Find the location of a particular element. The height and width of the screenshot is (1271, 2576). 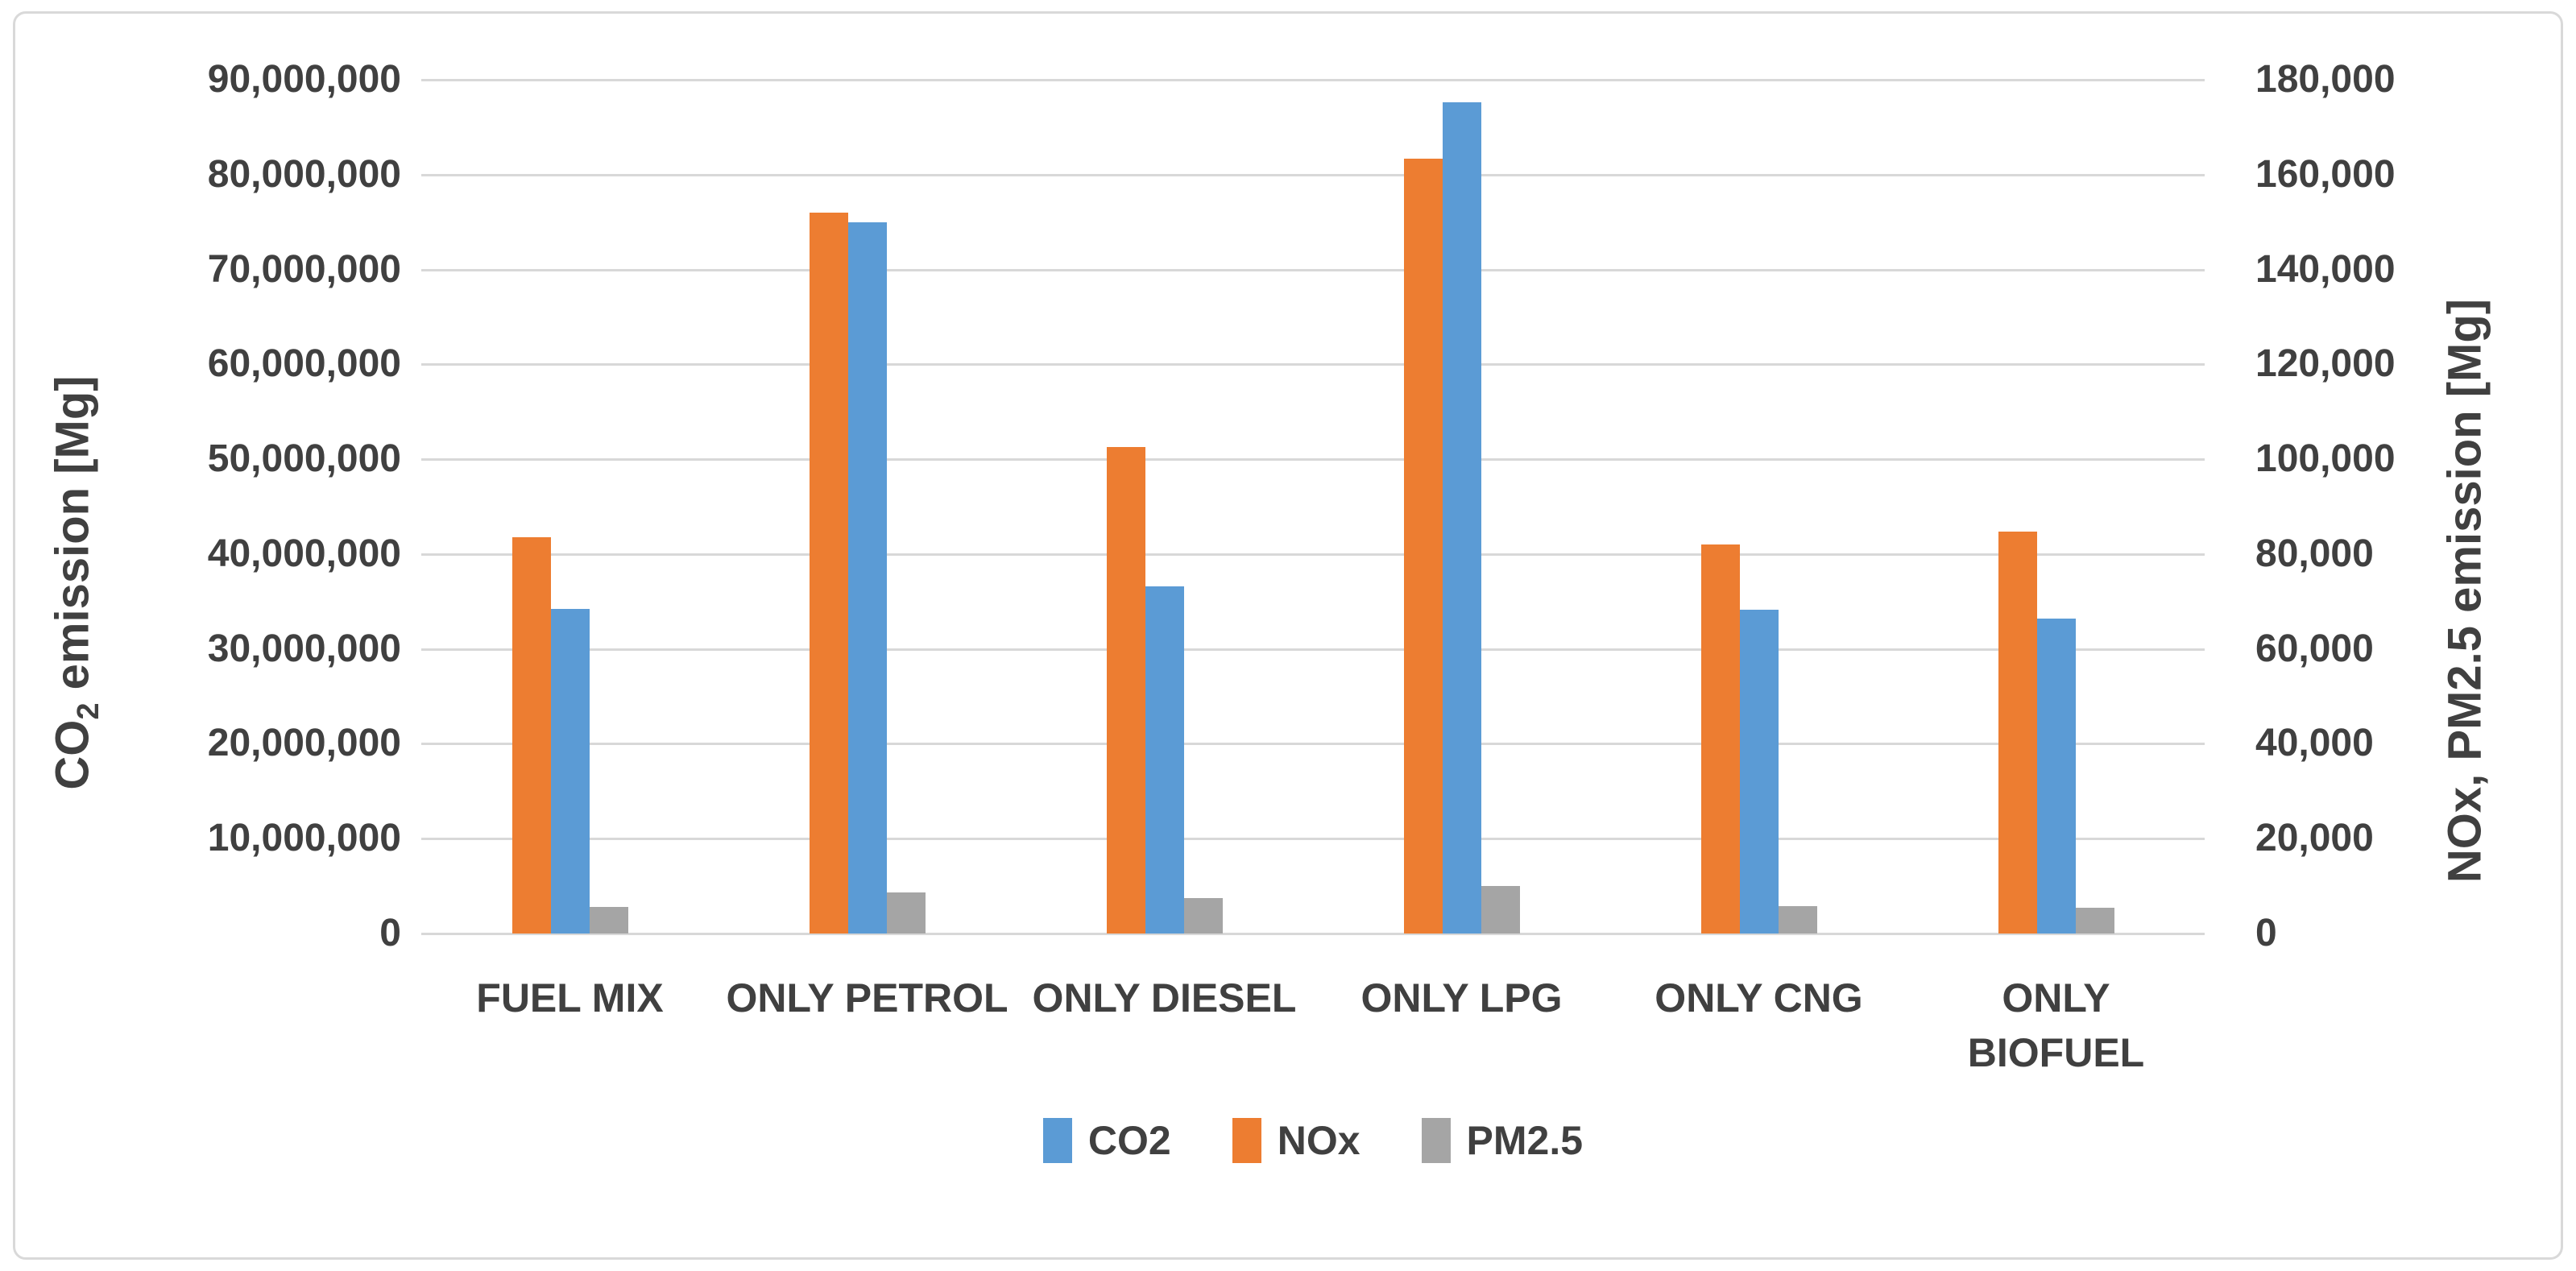

x-axis-label-line: ONLY DIESEL is located at coordinates (1164, 998).